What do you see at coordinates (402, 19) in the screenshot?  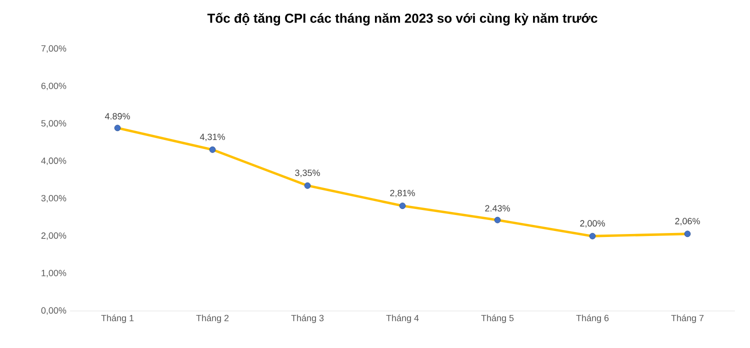 I see `chart-title: Tốc độ tăng CPI các tháng năm 2023 so với cùng kỳ năm trước` at bounding box center [402, 19].